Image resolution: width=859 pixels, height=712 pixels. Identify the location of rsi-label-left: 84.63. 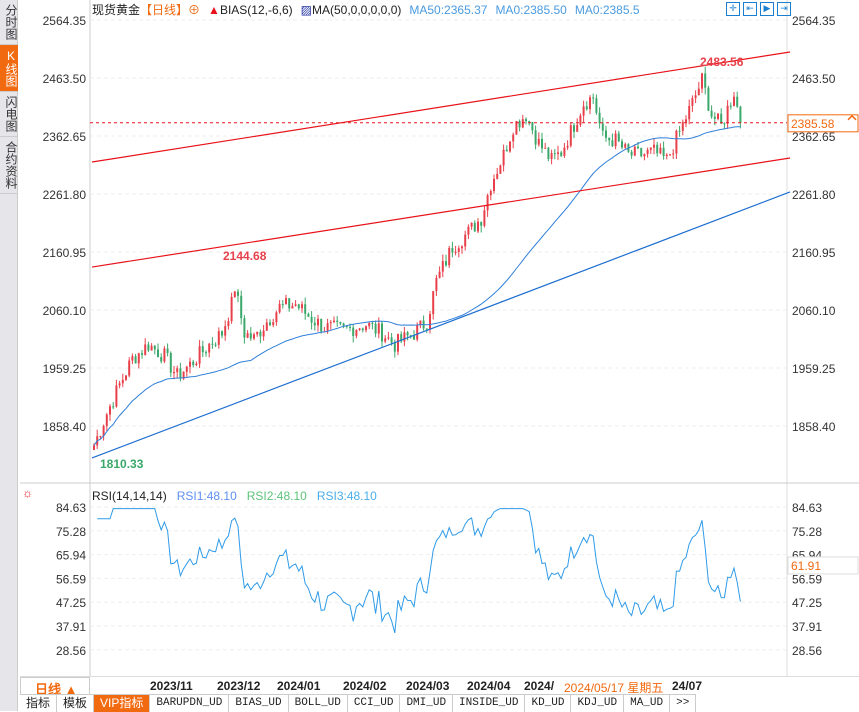
(71, 508).